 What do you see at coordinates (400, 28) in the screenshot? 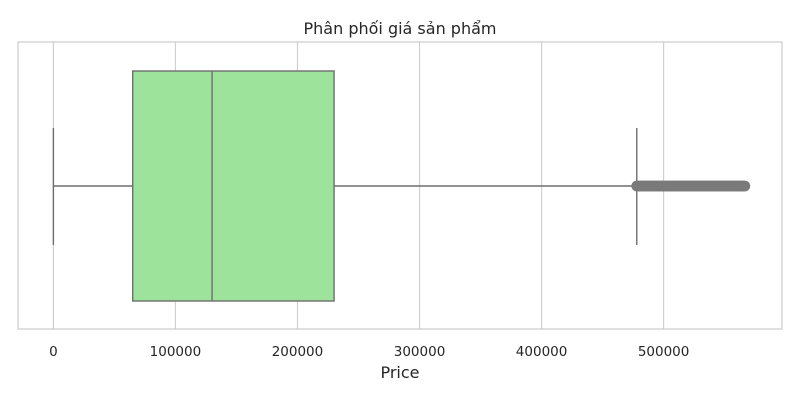
I see `chart-title: Phân phối giá sản phẩm` at bounding box center [400, 28].